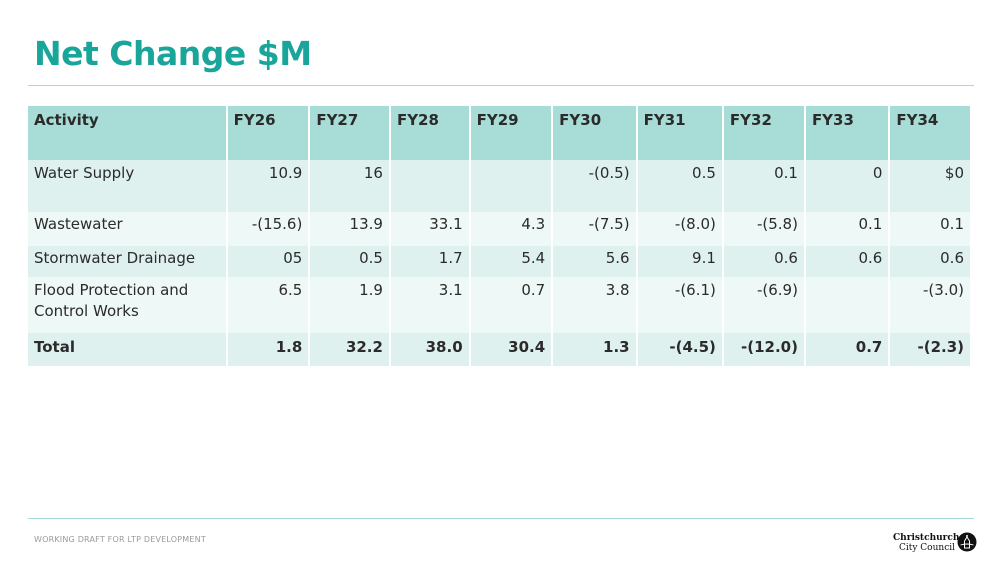  I want to click on cell-value: 3.8, so click(594, 305).